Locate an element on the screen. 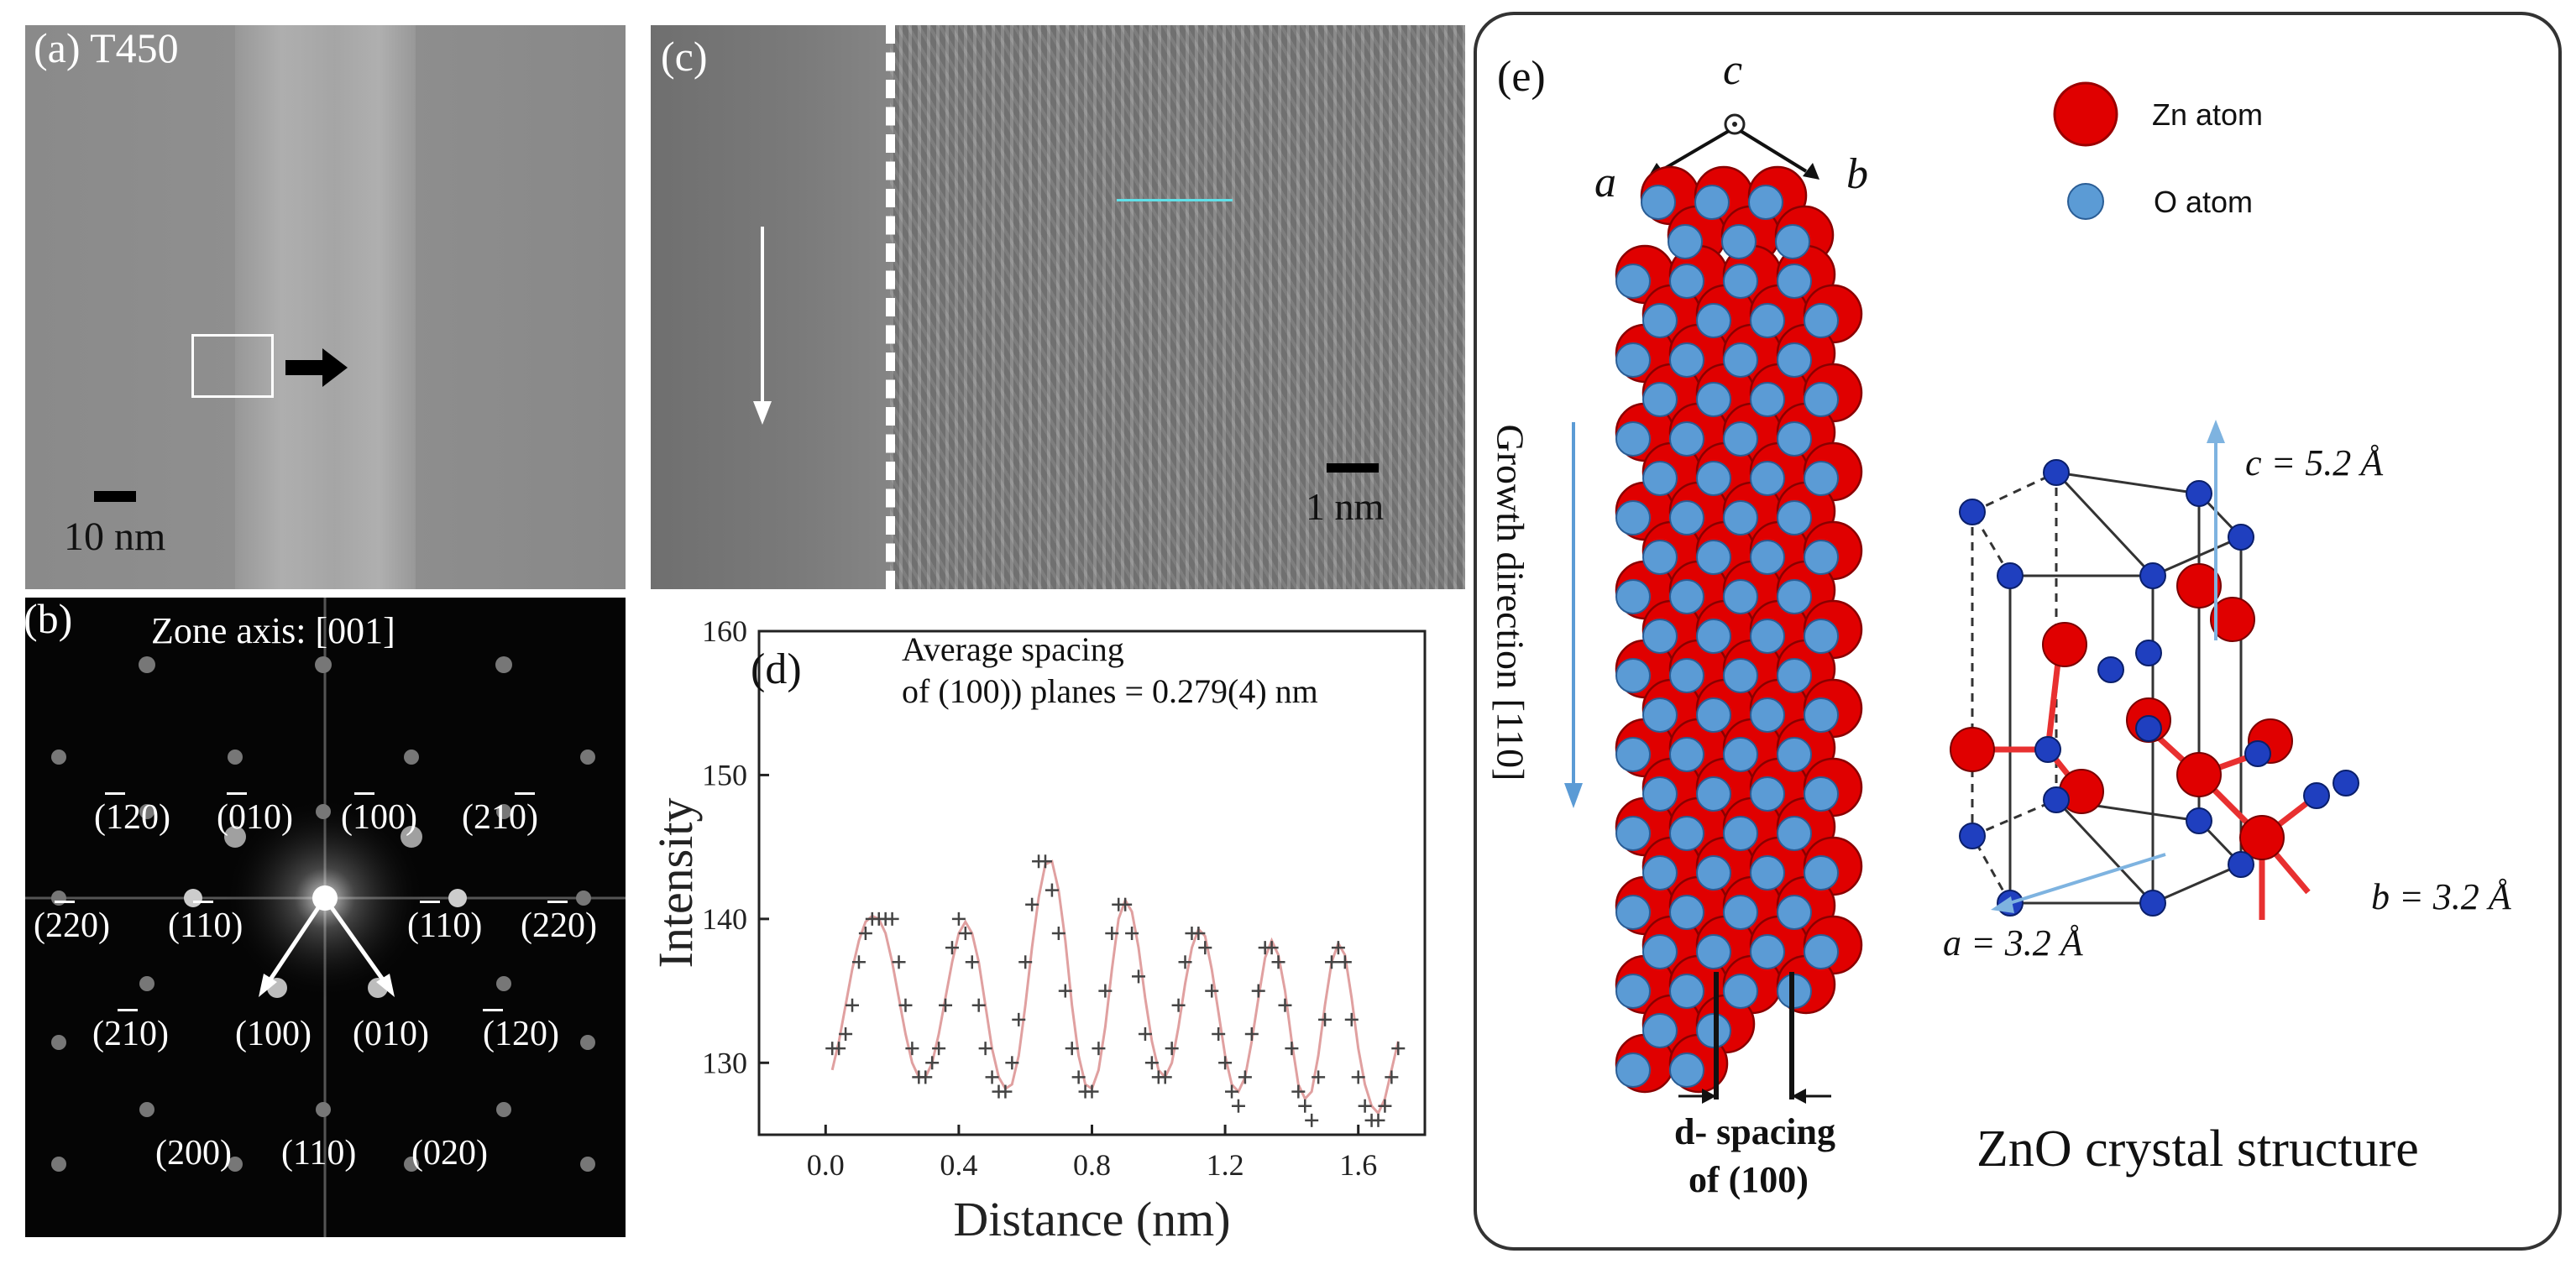  zone-axis-label: Zone axis: [001] is located at coordinates (273, 630).